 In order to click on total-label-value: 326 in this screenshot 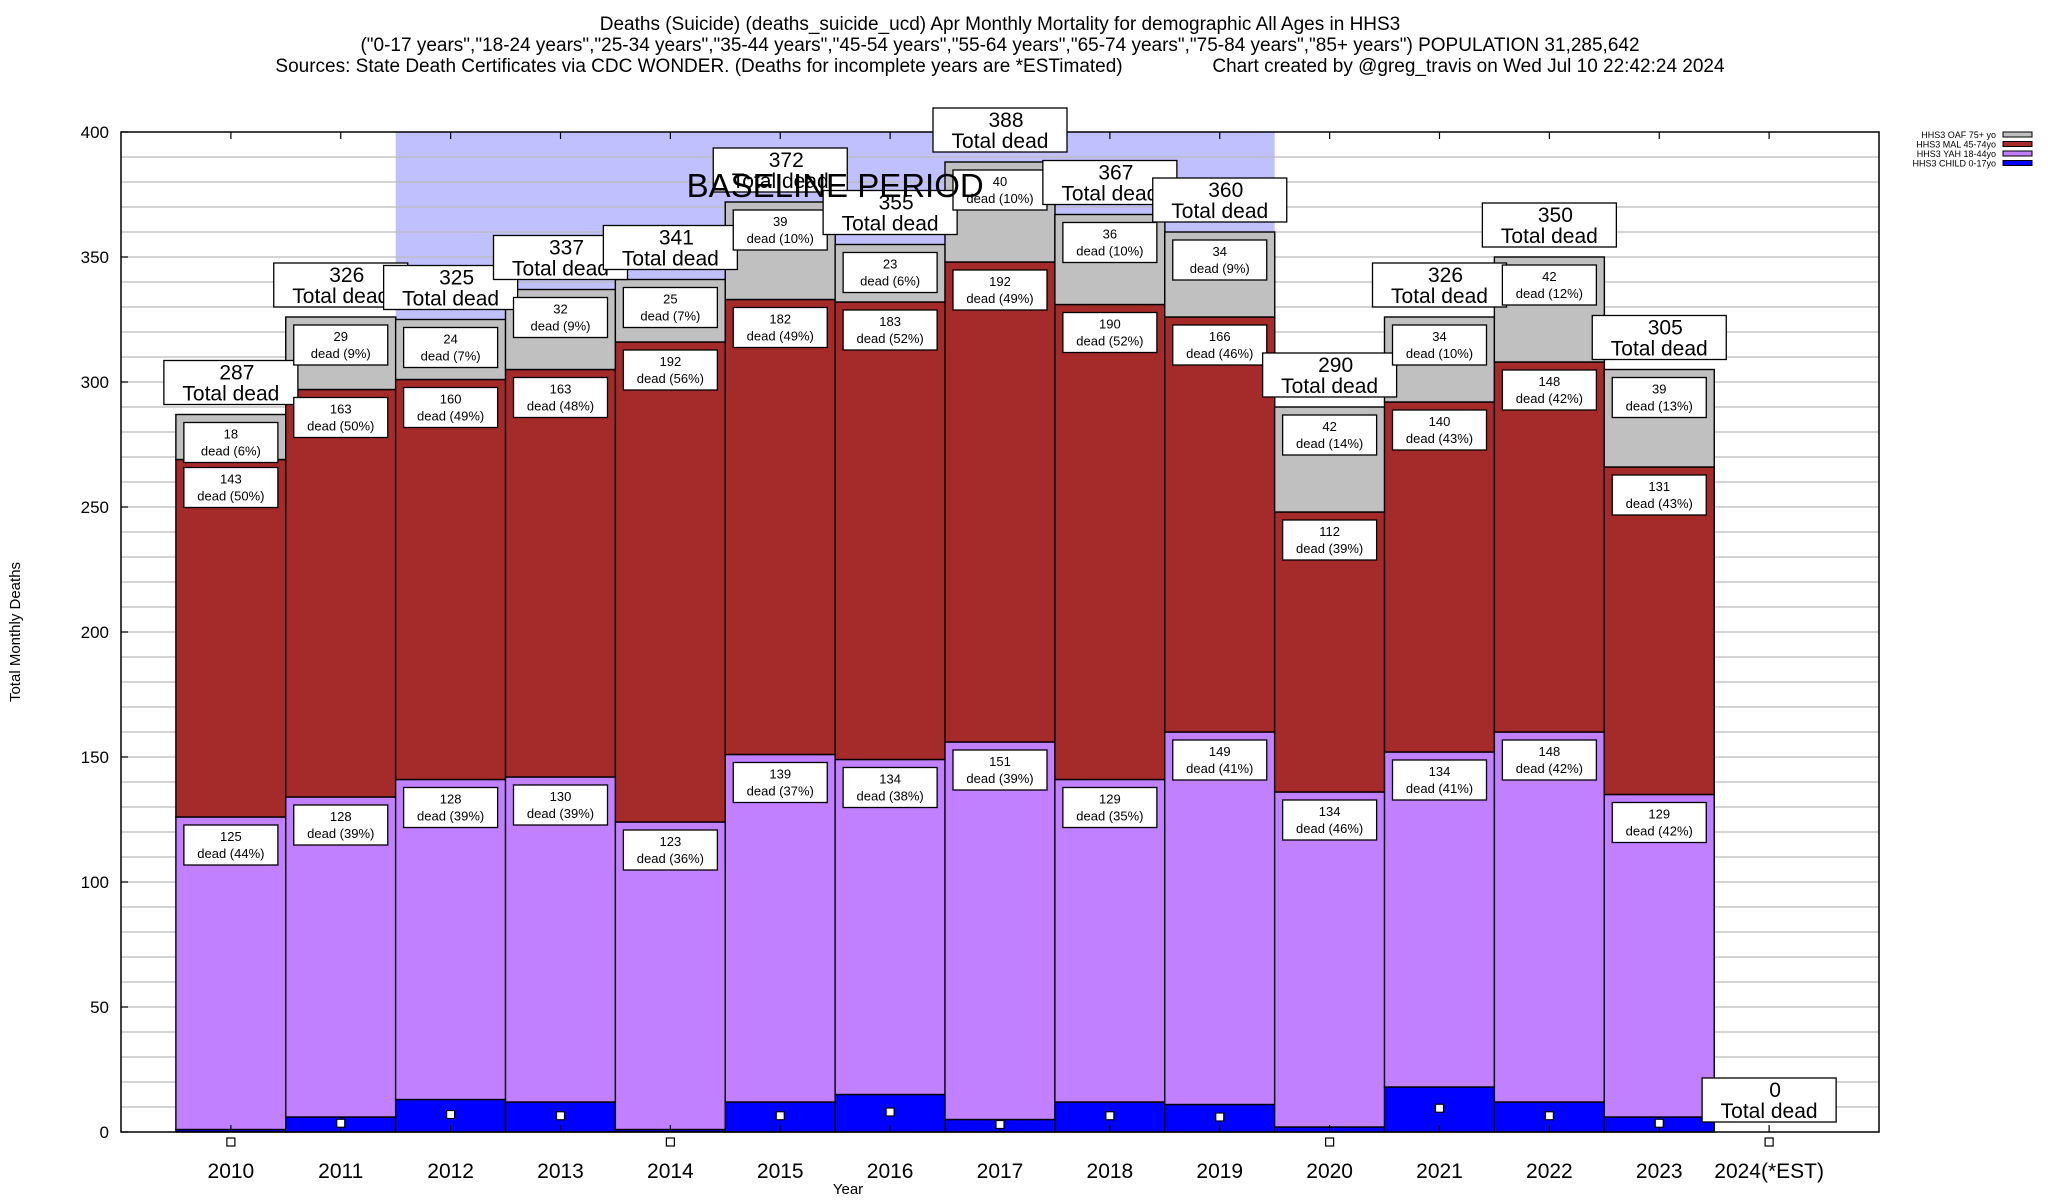, I will do `click(346, 275)`.